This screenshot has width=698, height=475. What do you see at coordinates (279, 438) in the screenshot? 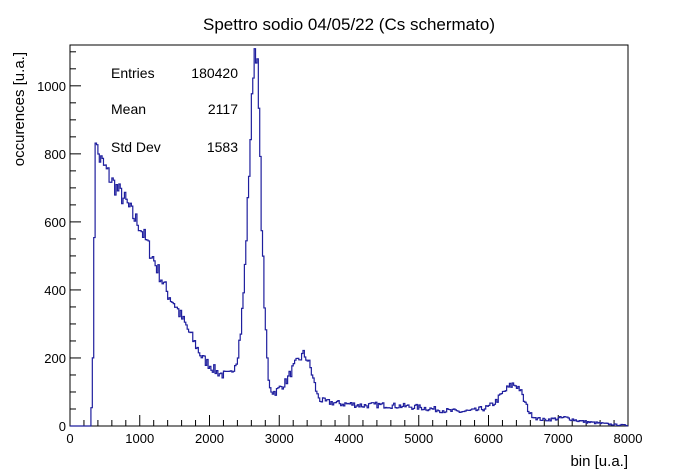
I see `x-tick-label: 3000` at bounding box center [279, 438].